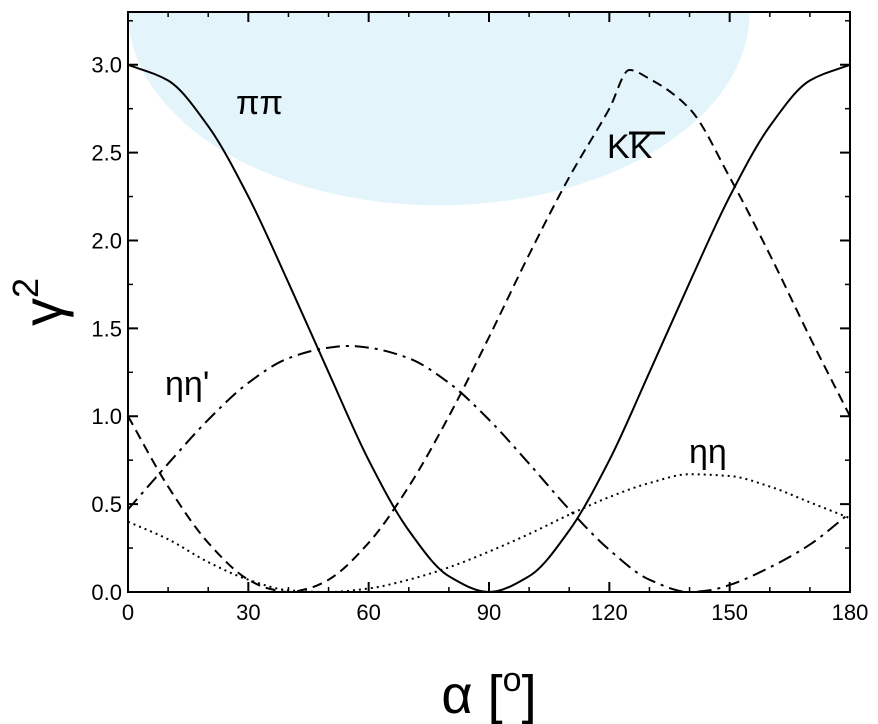 This screenshot has height=724, width=878. What do you see at coordinates (25, 288) in the screenshot?
I see `y-axis-title-superscript: 2` at bounding box center [25, 288].